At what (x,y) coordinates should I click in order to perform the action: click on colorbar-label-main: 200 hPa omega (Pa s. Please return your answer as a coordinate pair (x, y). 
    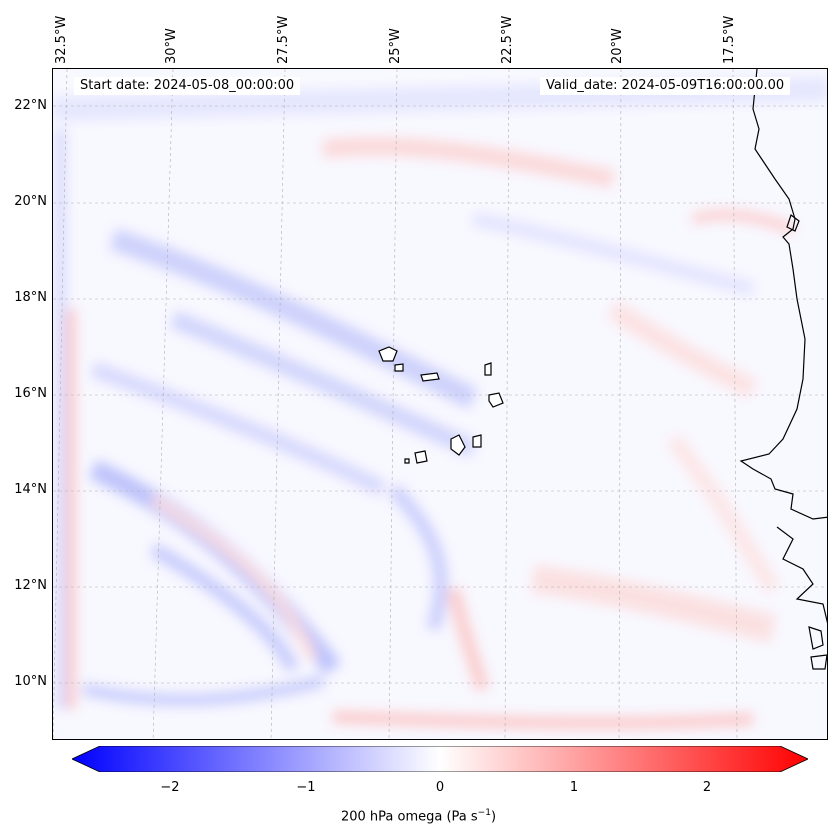
    Looking at the image, I should click on (409, 817).